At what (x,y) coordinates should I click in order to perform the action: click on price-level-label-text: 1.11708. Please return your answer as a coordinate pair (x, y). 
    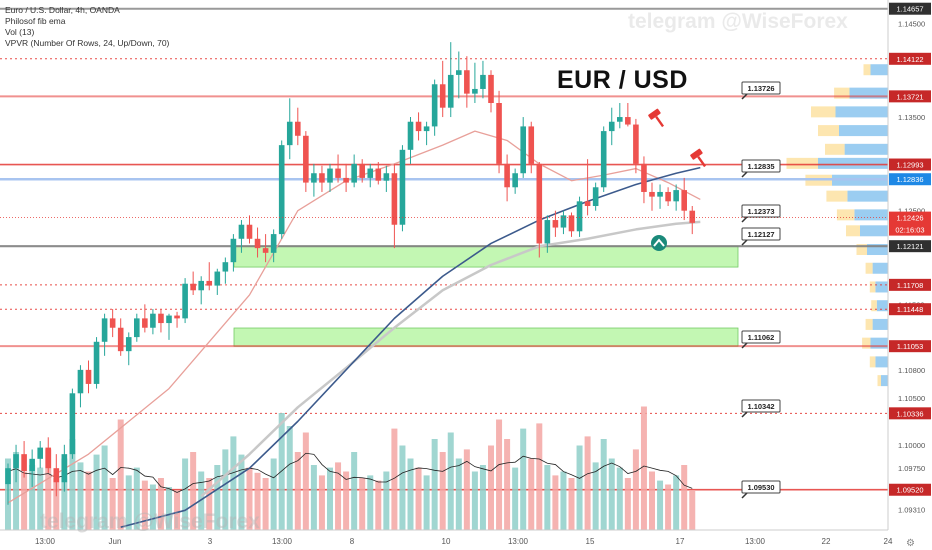
    Looking at the image, I should click on (910, 285).